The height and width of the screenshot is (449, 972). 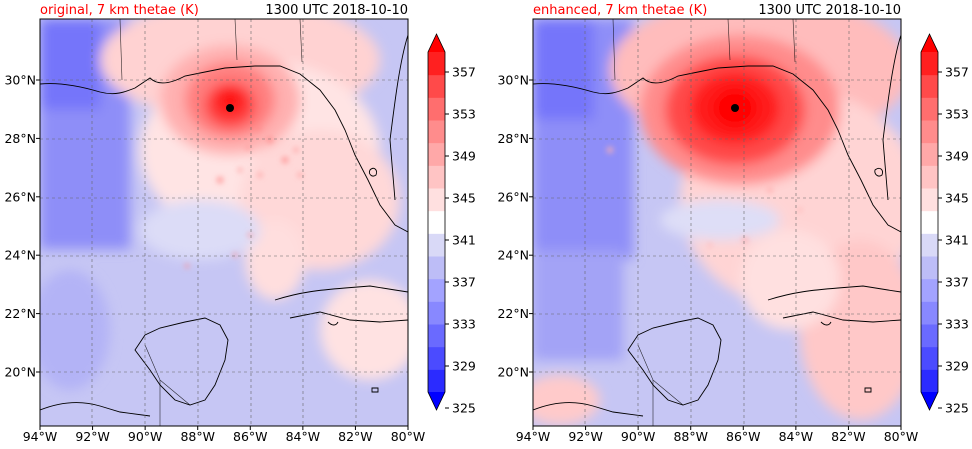 What do you see at coordinates (20, 313) in the screenshot?
I see `y-tick-label: 22°N` at bounding box center [20, 313].